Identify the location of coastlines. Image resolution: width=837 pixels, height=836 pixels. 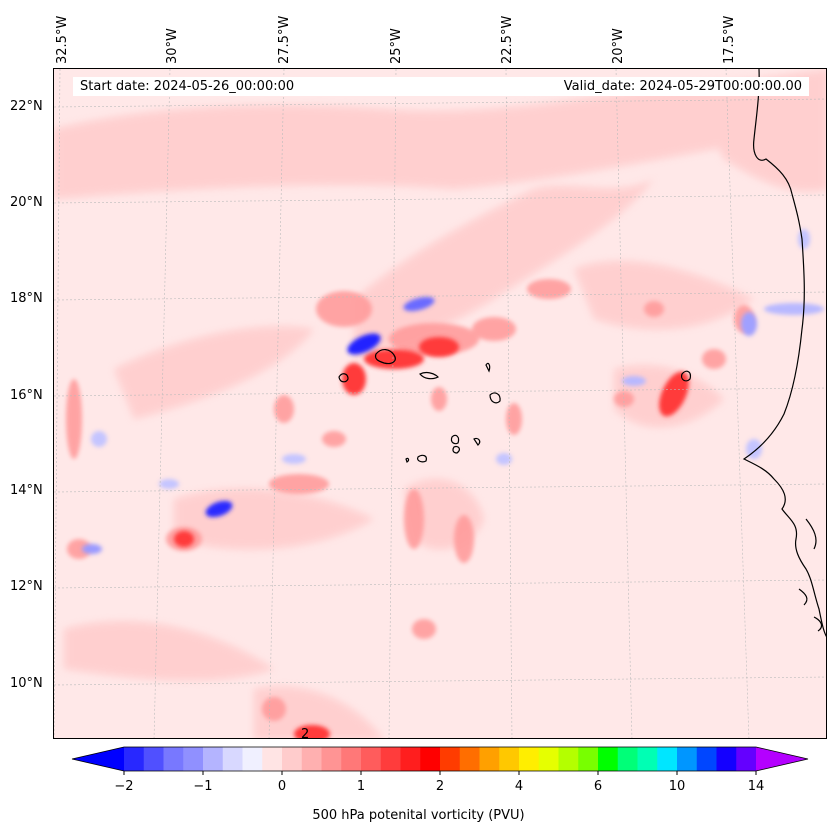
(784, 353).